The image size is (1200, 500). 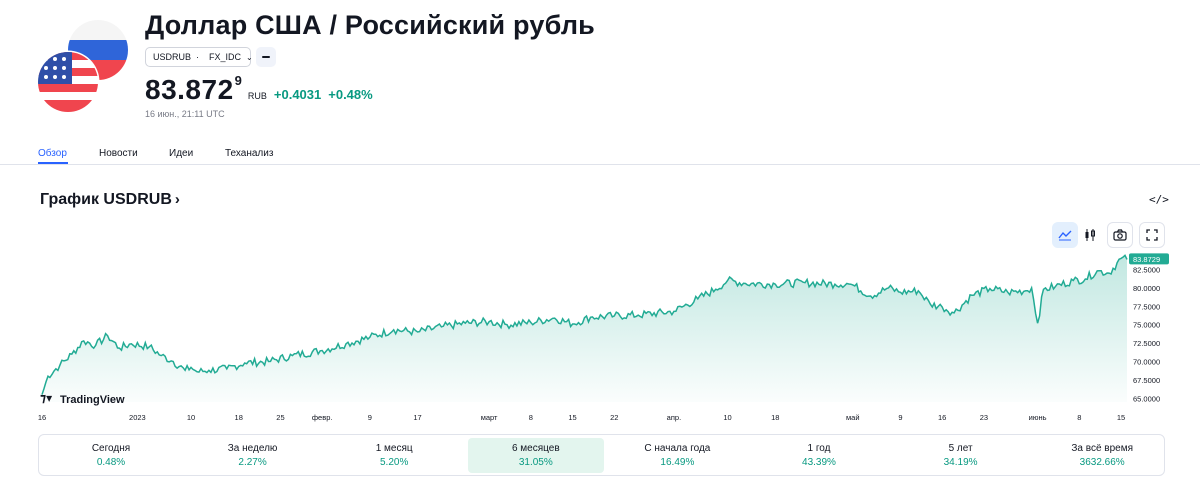 I want to click on x-tick-label: 17, so click(x=417, y=417).